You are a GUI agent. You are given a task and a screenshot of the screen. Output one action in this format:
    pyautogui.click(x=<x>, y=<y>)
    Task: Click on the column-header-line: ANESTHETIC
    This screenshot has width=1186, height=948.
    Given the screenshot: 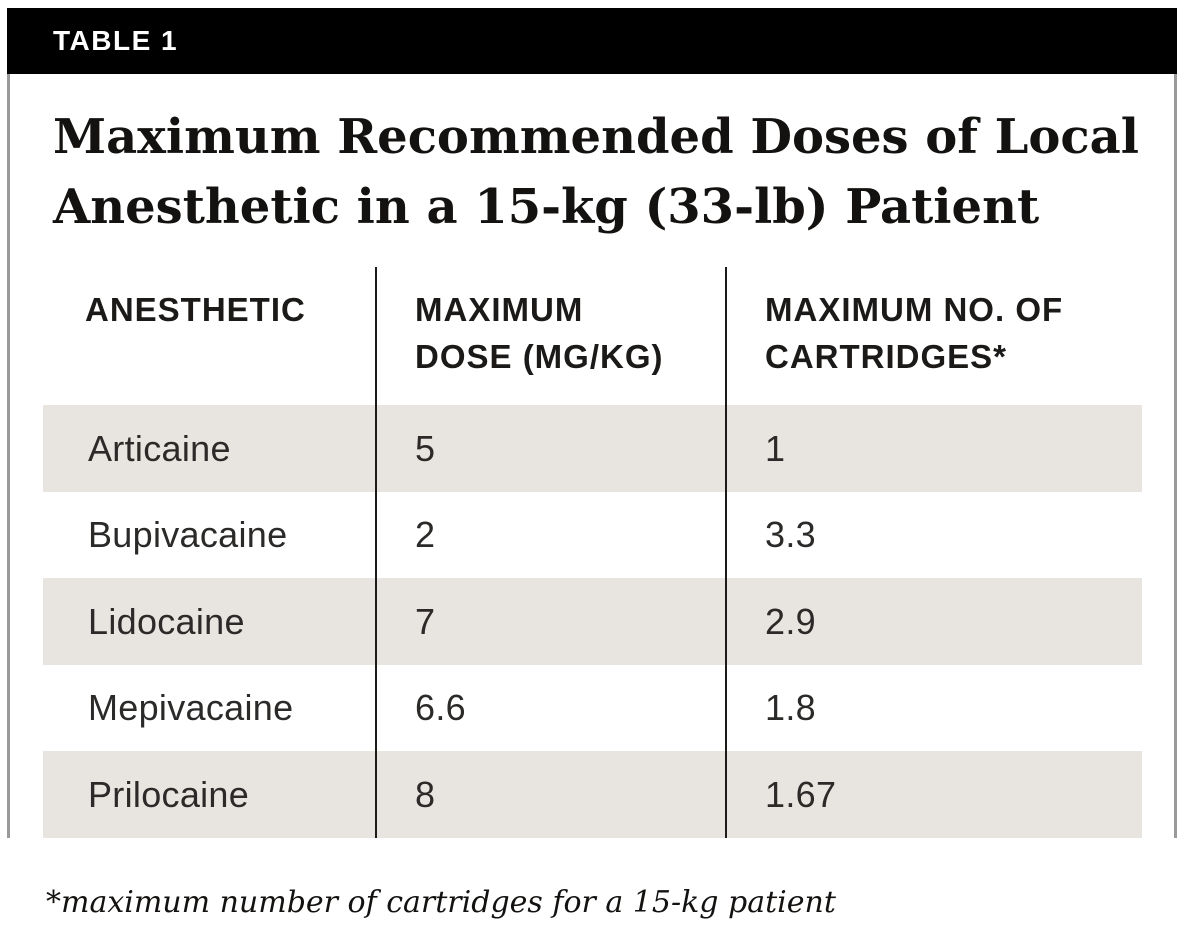 What is the action you would take?
    pyautogui.click(x=195, y=309)
    